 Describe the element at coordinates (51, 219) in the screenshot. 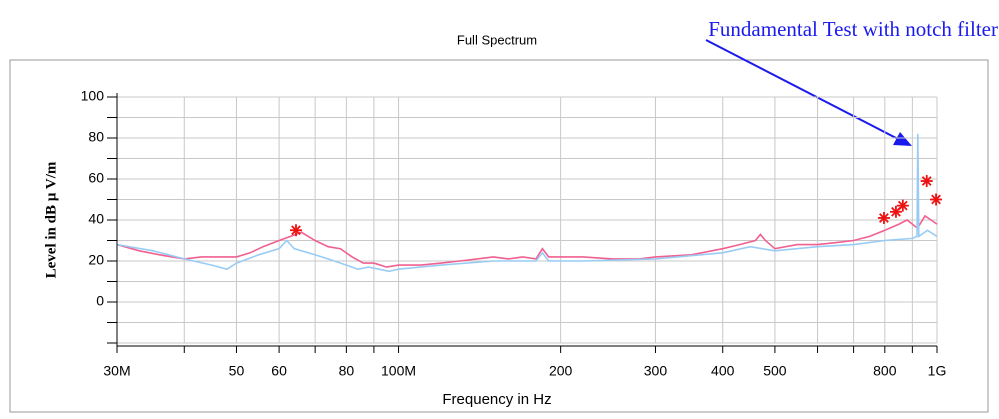

I see `y-axis-label: Level in dB µ V/m` at that location.